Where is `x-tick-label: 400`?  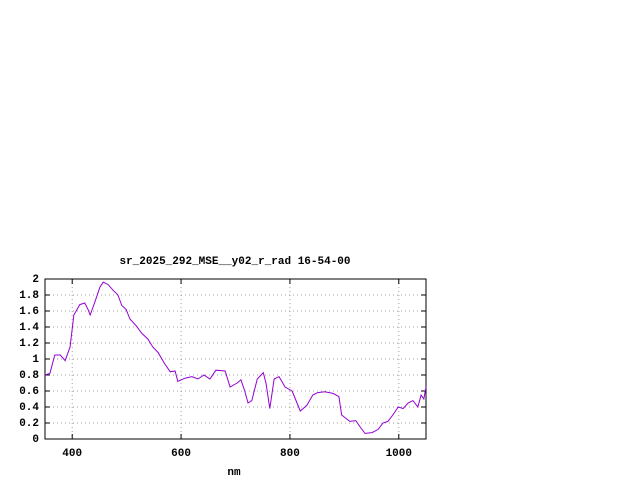 x-tick-label: 400 is located at coordinates (72, 454).